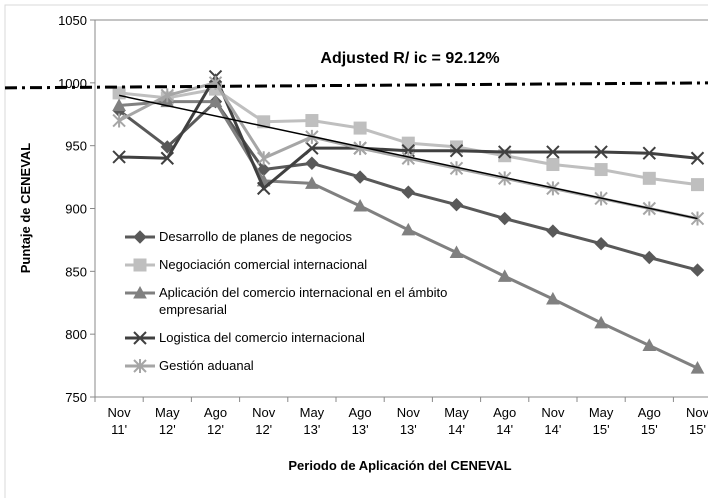 The image size is (708, 498). What do you see at coordinates (167, 421) in the screenshot?
I see `x-tick-label: May 12'` at bounding box center [167, 421].